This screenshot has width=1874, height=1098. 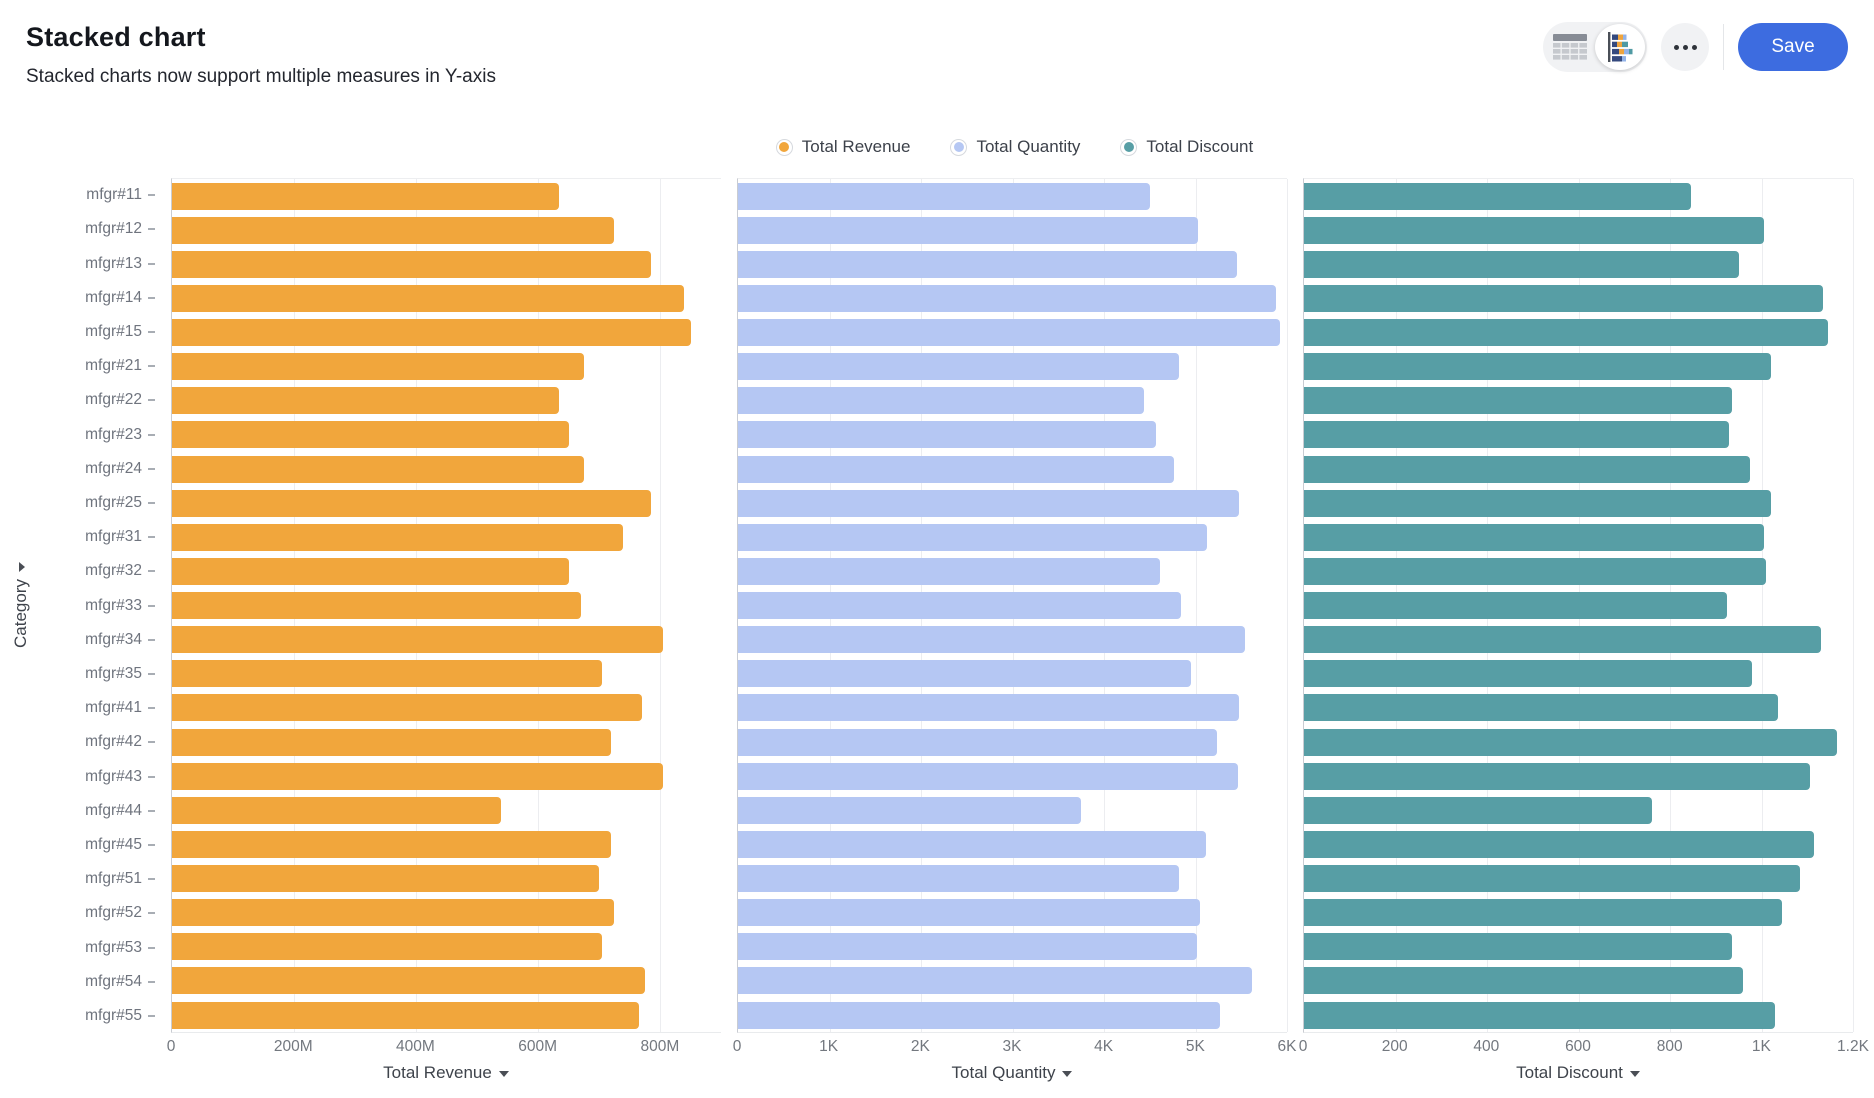 What do you see at coordinates (1528, 674) in the screenshot?
I see `bar-mfgr-35-total-discount` at bounding box center [1528, 674].